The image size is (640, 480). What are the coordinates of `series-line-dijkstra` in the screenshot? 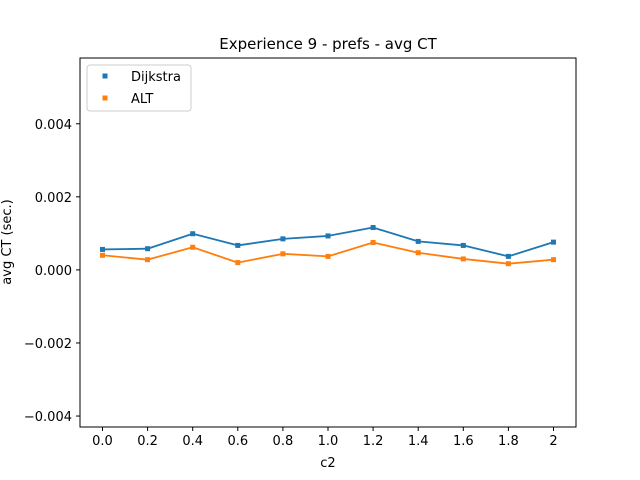 It's located at (328, 242).